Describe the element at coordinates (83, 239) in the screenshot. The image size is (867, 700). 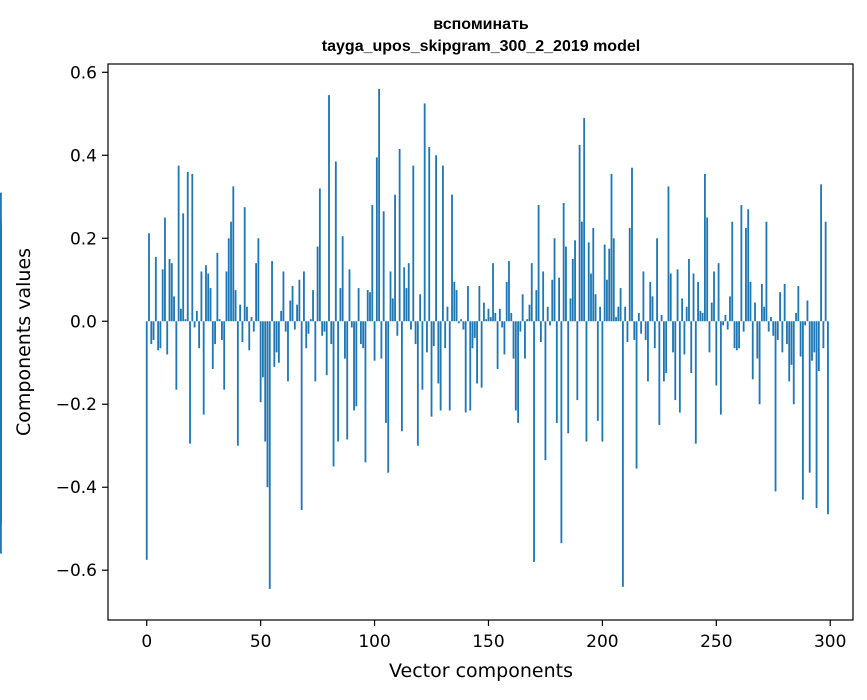
I see `y-tick-label: 0.2` at that location.